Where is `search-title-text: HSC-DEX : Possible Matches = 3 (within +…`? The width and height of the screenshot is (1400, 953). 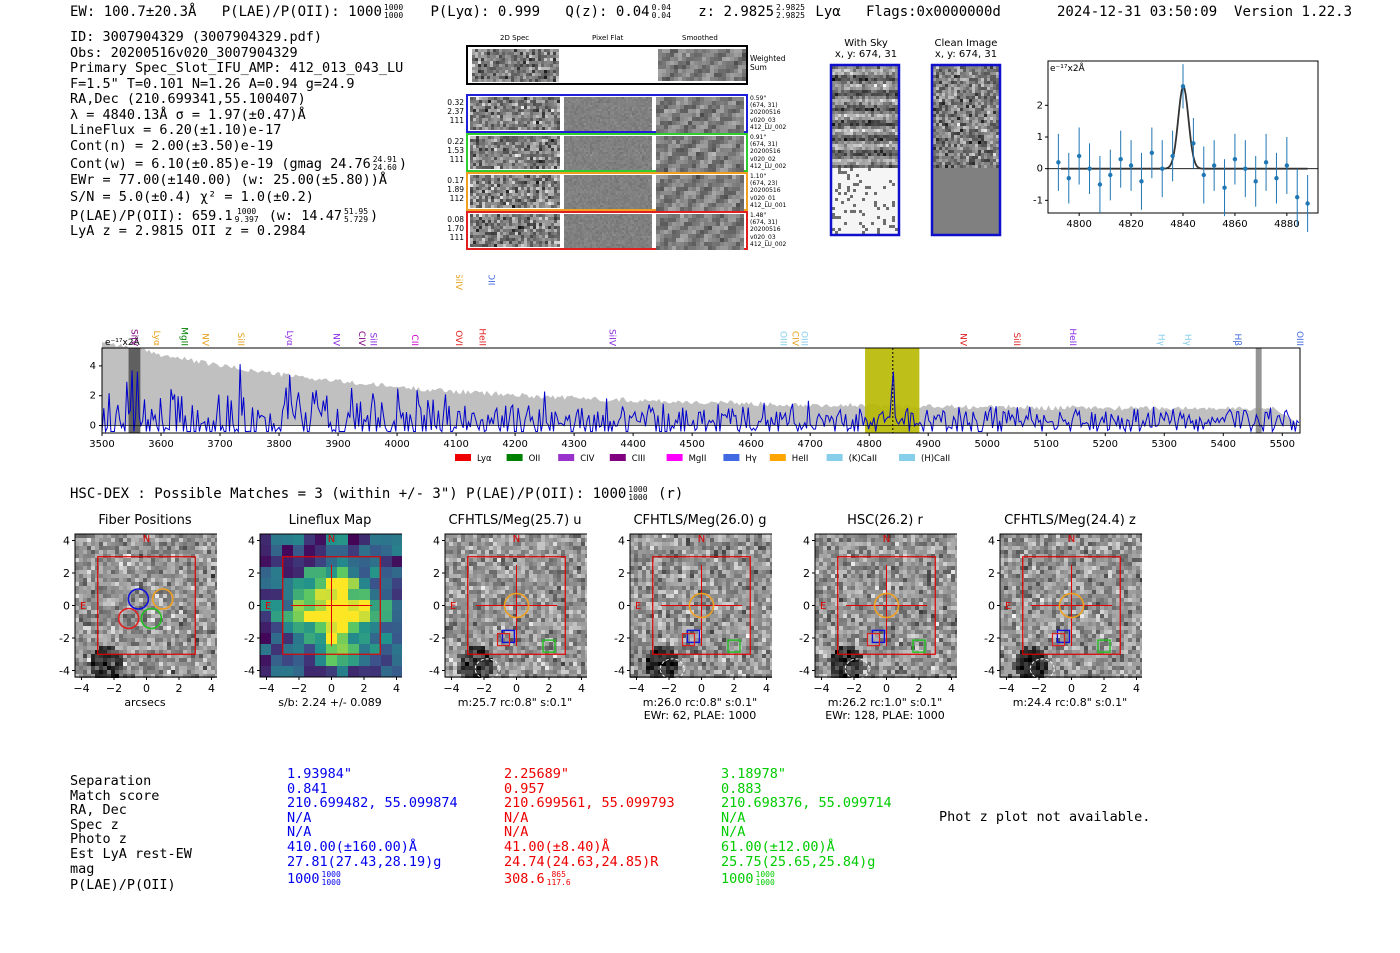 search-title-text: HSC-DEX : Possible Matches = 3 (within +… is located at coordinates (348, 494).